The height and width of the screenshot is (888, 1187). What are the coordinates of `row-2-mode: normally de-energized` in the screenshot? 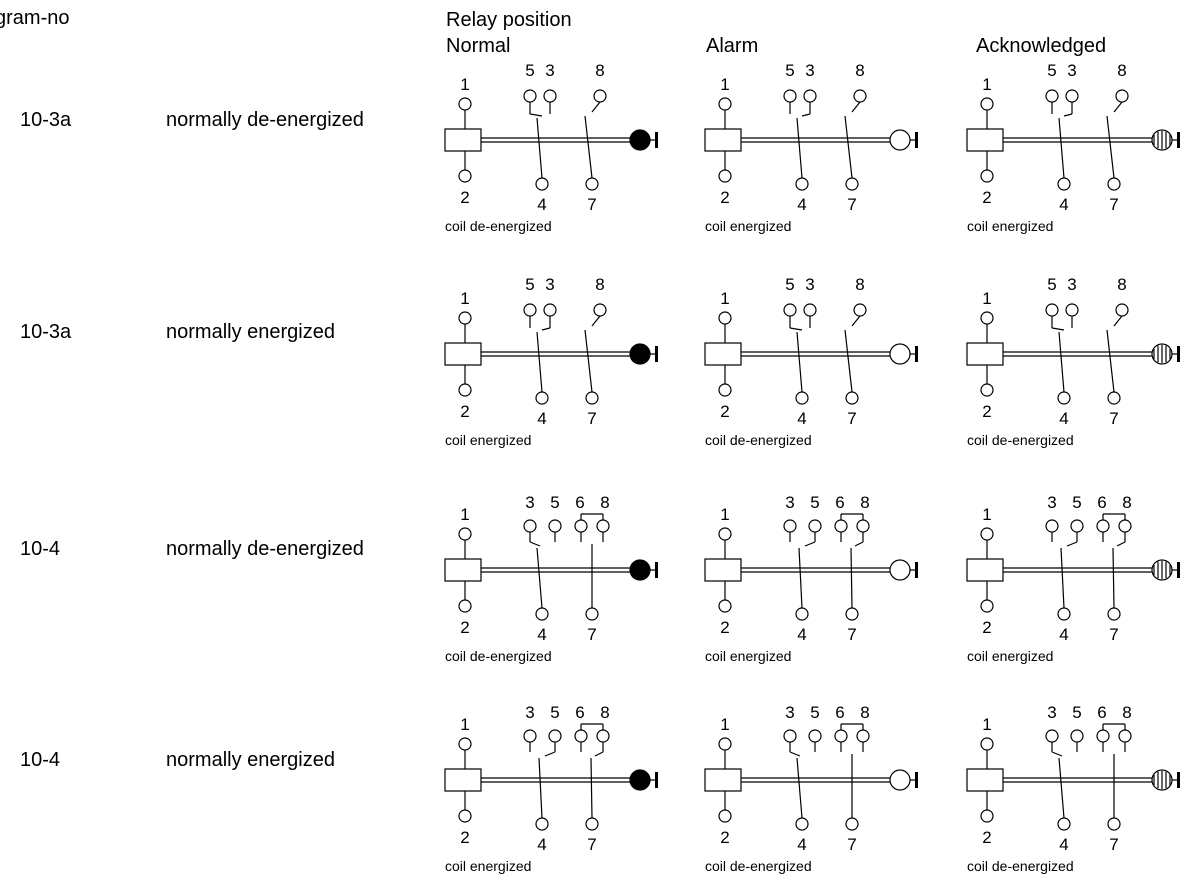 It's located at (265, 549).